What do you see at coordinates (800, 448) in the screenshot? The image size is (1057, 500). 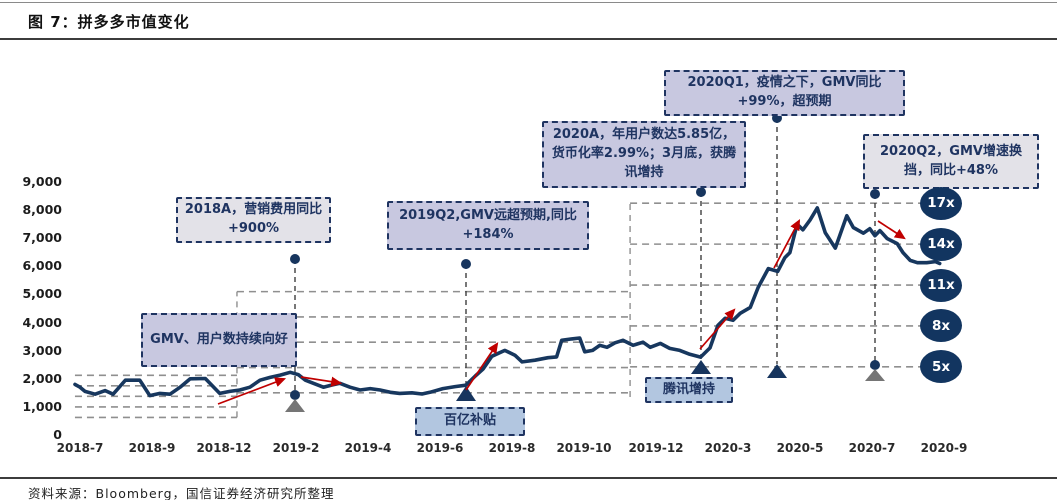 I see `x-tick-label: 2020-5` at bounding box center [800, 448].